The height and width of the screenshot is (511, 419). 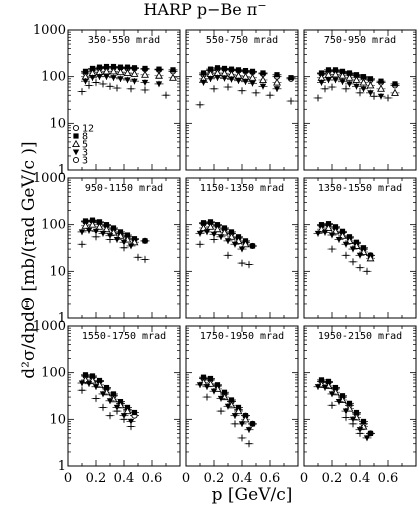 What do you see at coordinates (49, 178) in the screenshot?
I see `y-tick-label: 1000` at bounding box center [49, 178].